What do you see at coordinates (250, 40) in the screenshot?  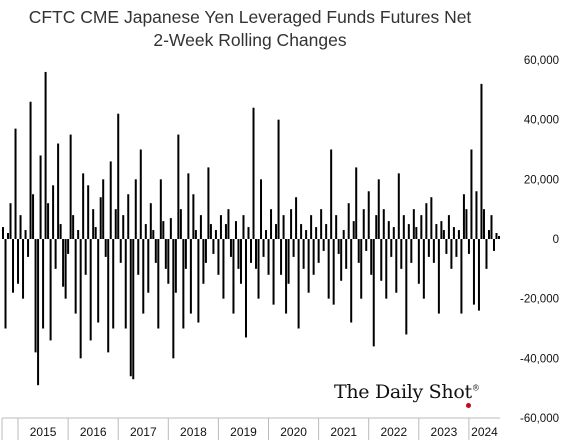 I see `chart-title-line-2: 2-Week Rolling Changes` at bounding box center [250, 40].